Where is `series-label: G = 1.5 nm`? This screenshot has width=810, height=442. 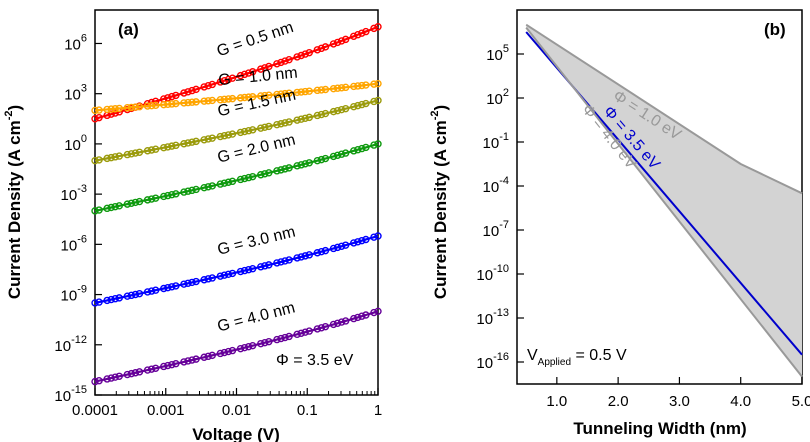
series-label: G = 1.5 nm is located at coordinates (256, 104).